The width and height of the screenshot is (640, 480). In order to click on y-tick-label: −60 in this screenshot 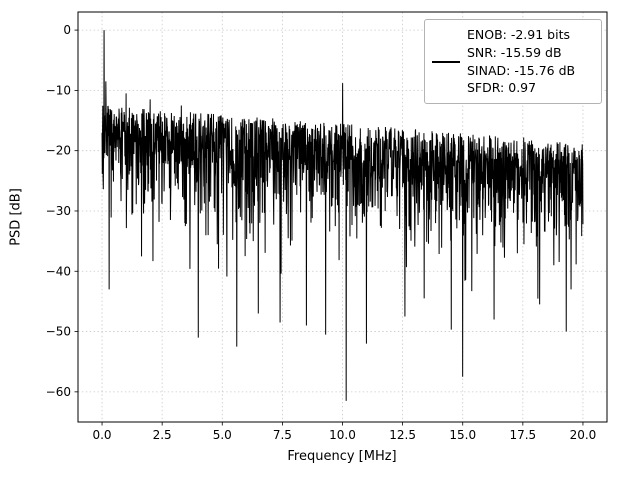, I will do `click(58, 392)`.